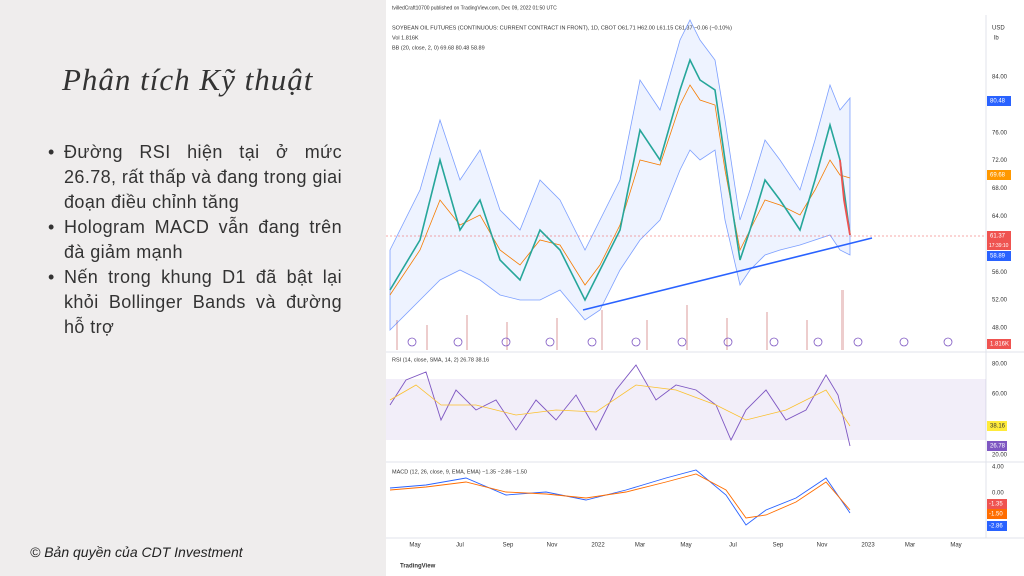 This screenshot has height=576, width=1024. I want to click on countdown-badge, so click(999, 245).